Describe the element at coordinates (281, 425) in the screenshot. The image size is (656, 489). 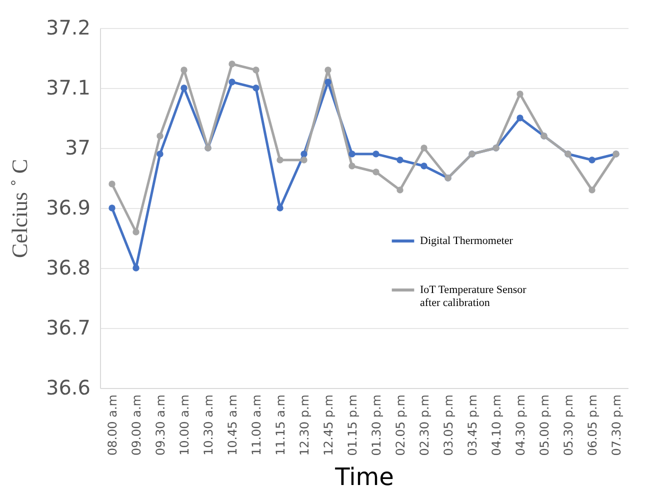
I see `x-tick-label: 11.15 a.m` at that location.